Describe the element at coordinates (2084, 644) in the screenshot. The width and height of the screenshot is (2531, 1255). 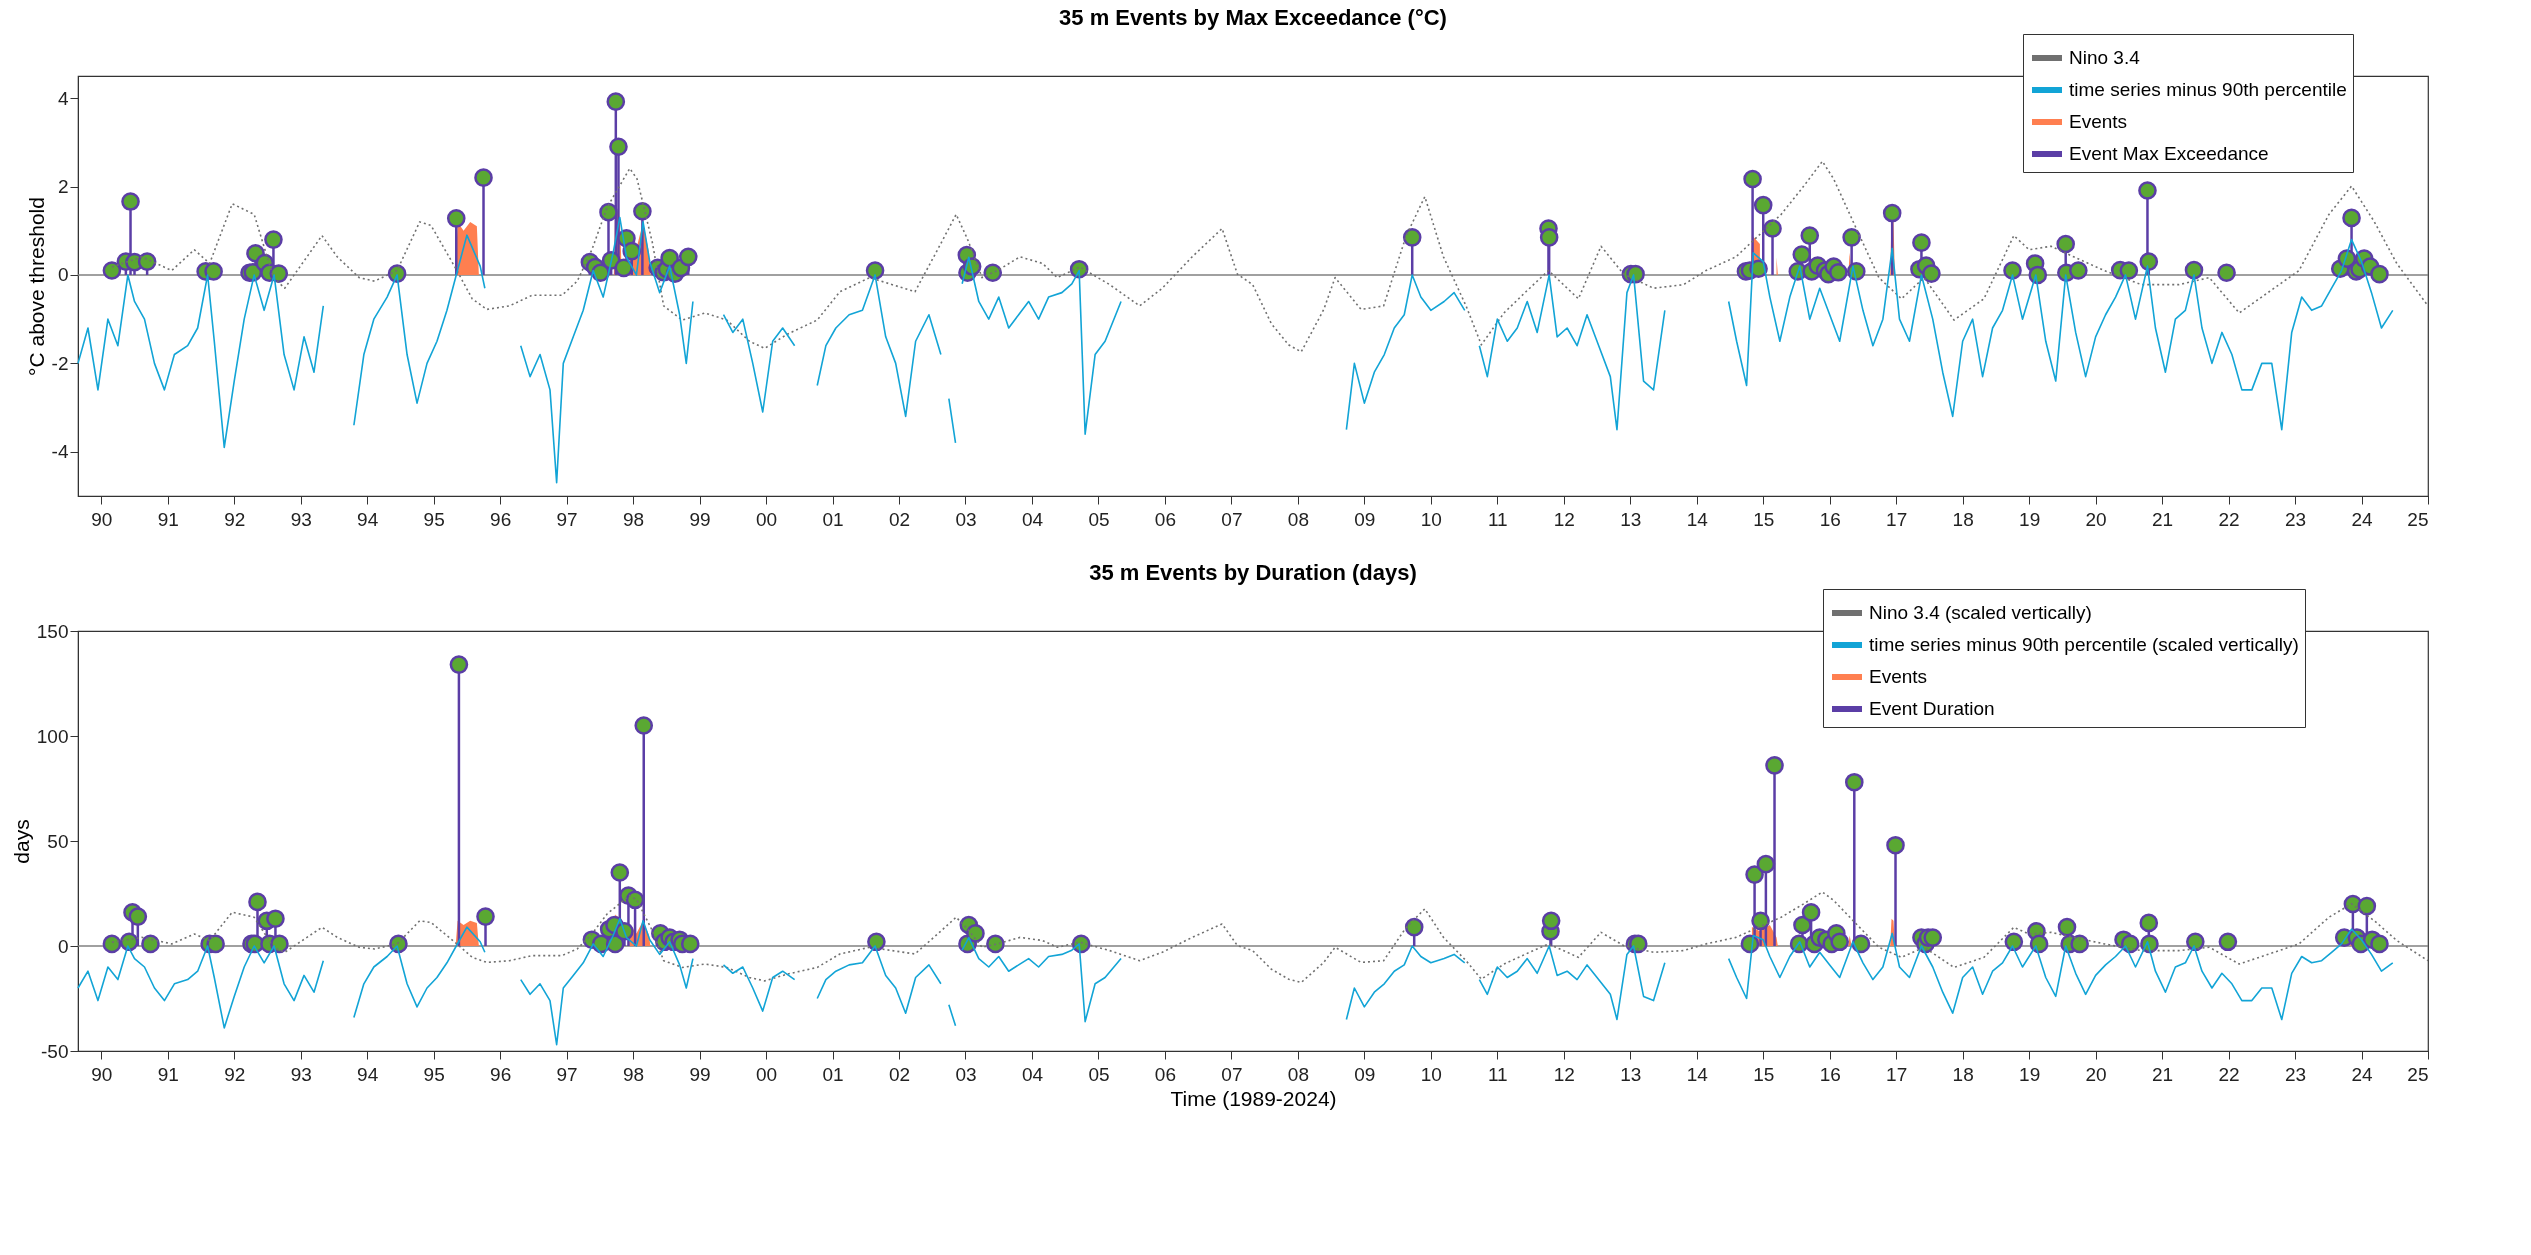
I see `legend-label: time series minus 90th percentile (scaled vertically)` at that location.